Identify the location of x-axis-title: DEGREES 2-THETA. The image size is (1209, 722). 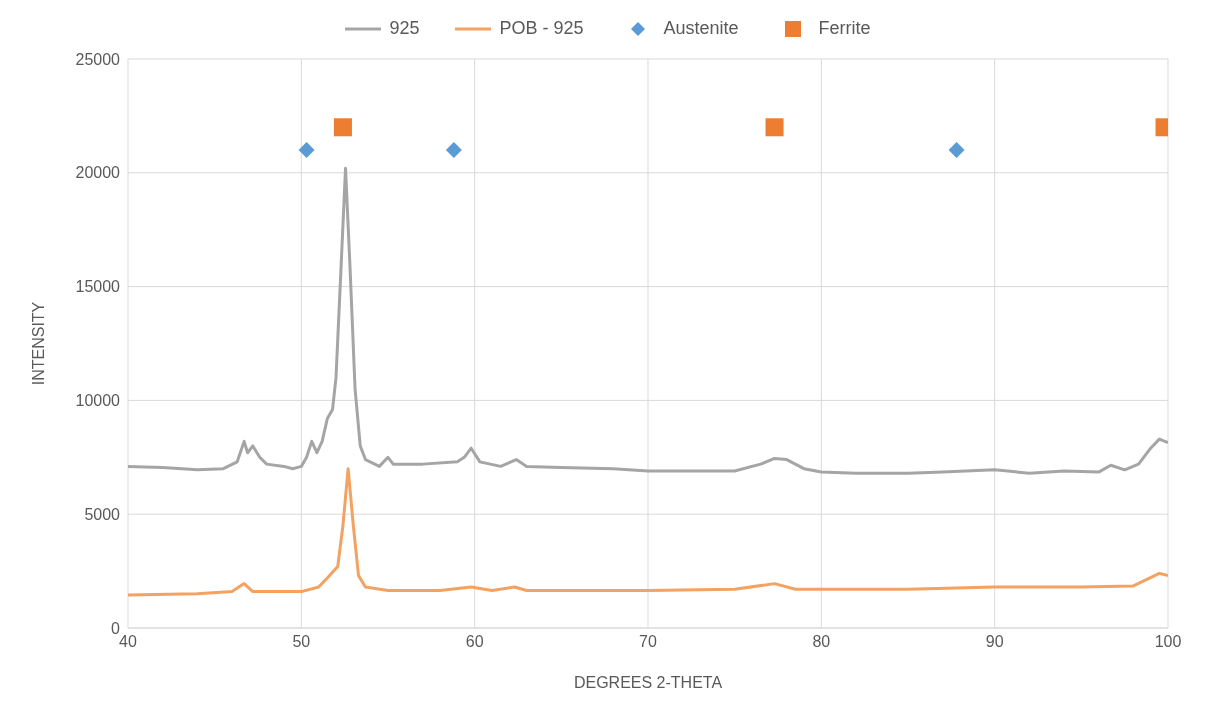
(648, 682).